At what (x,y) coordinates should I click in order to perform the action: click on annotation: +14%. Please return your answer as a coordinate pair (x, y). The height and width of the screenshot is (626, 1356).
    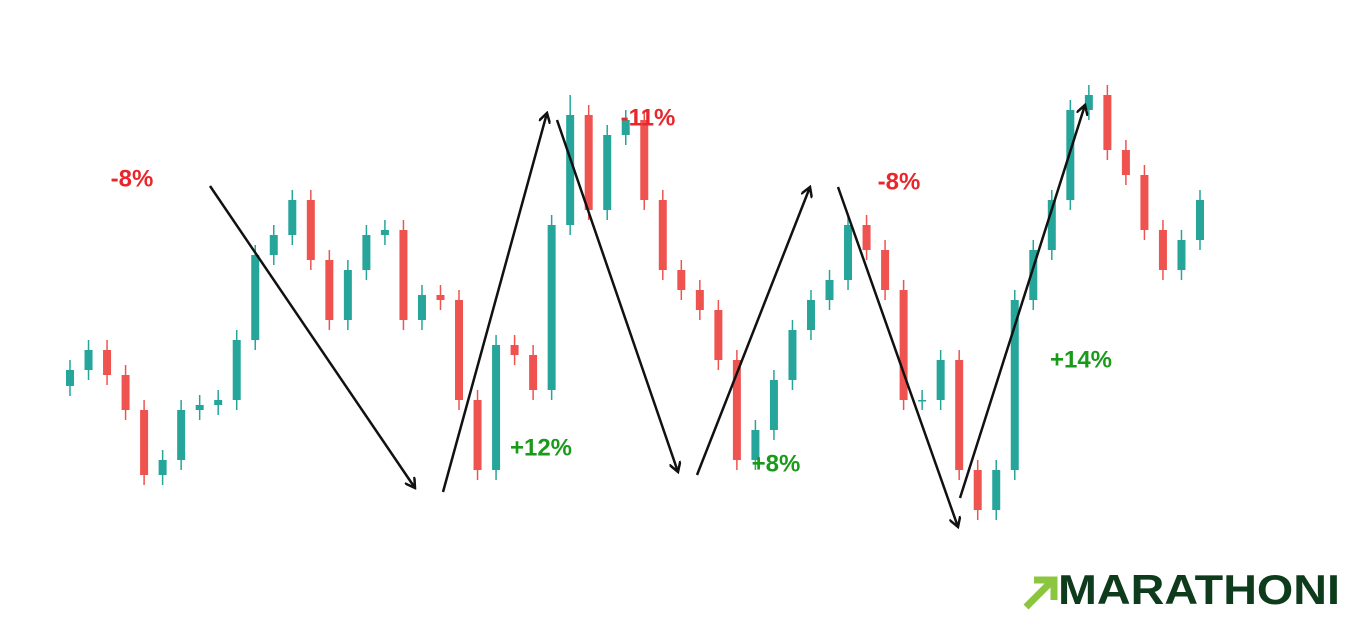
    Looking at the image, I should click on (1081, 359).